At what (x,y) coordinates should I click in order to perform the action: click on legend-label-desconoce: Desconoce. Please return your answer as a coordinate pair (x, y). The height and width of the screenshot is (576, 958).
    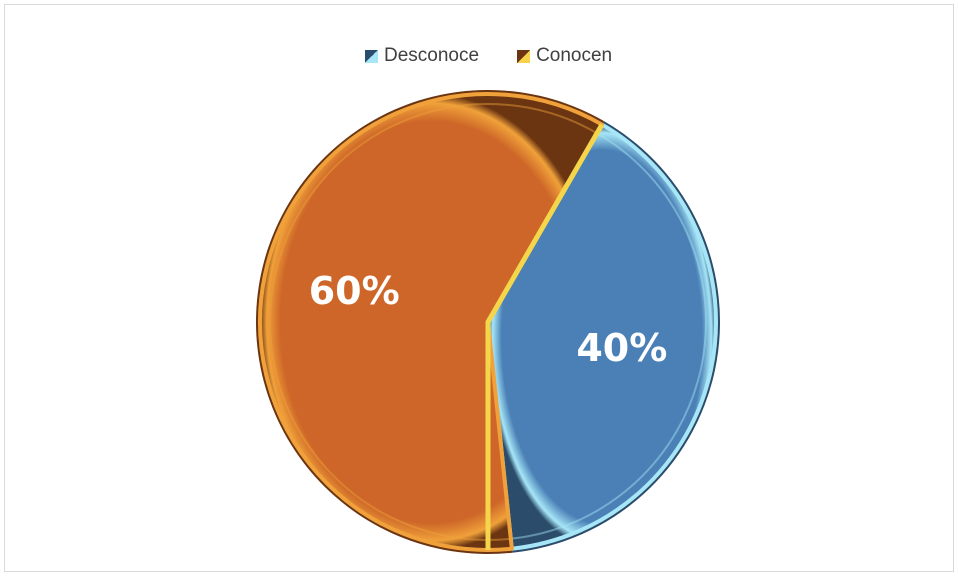
    Looking at the image, I should click on (432, 55).